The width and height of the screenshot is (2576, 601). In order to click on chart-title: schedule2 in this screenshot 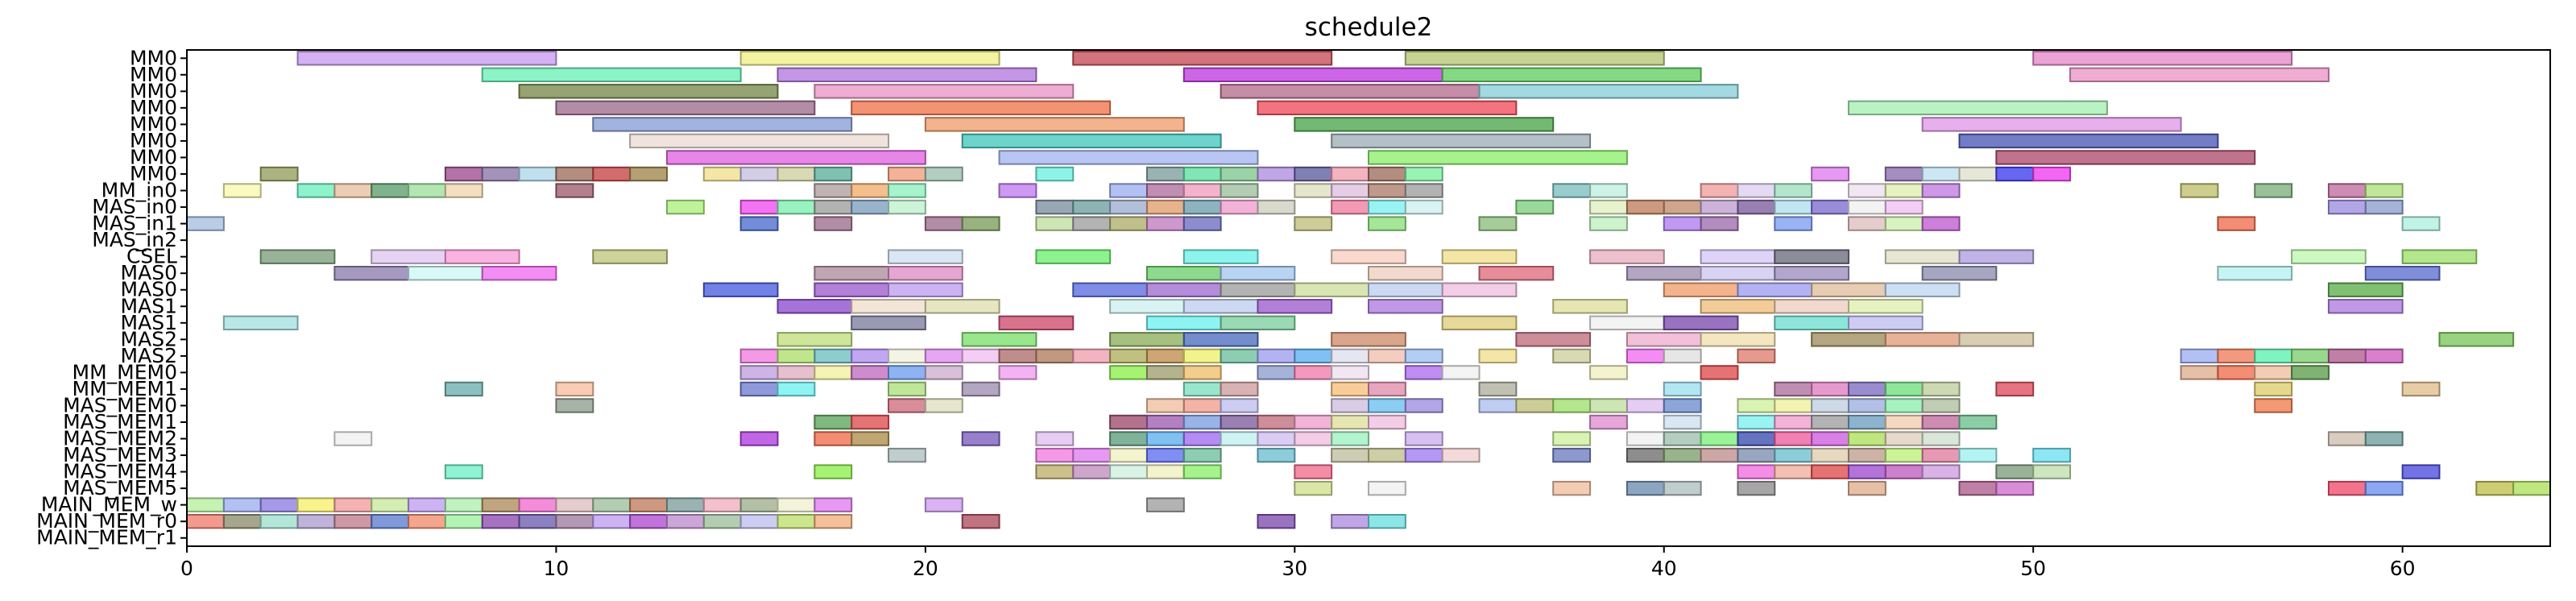, I will do `click(1369, 27)`.